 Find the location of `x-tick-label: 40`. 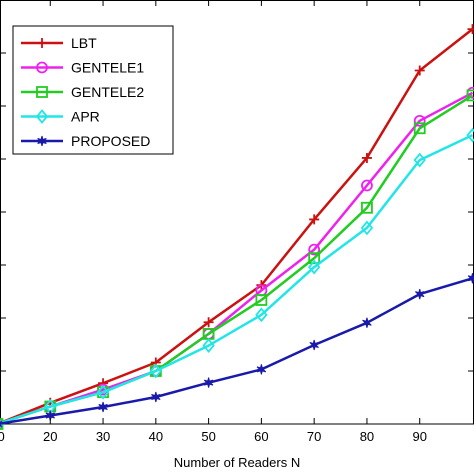

x-tick-label: 40 is located at coordinates (156, 436).